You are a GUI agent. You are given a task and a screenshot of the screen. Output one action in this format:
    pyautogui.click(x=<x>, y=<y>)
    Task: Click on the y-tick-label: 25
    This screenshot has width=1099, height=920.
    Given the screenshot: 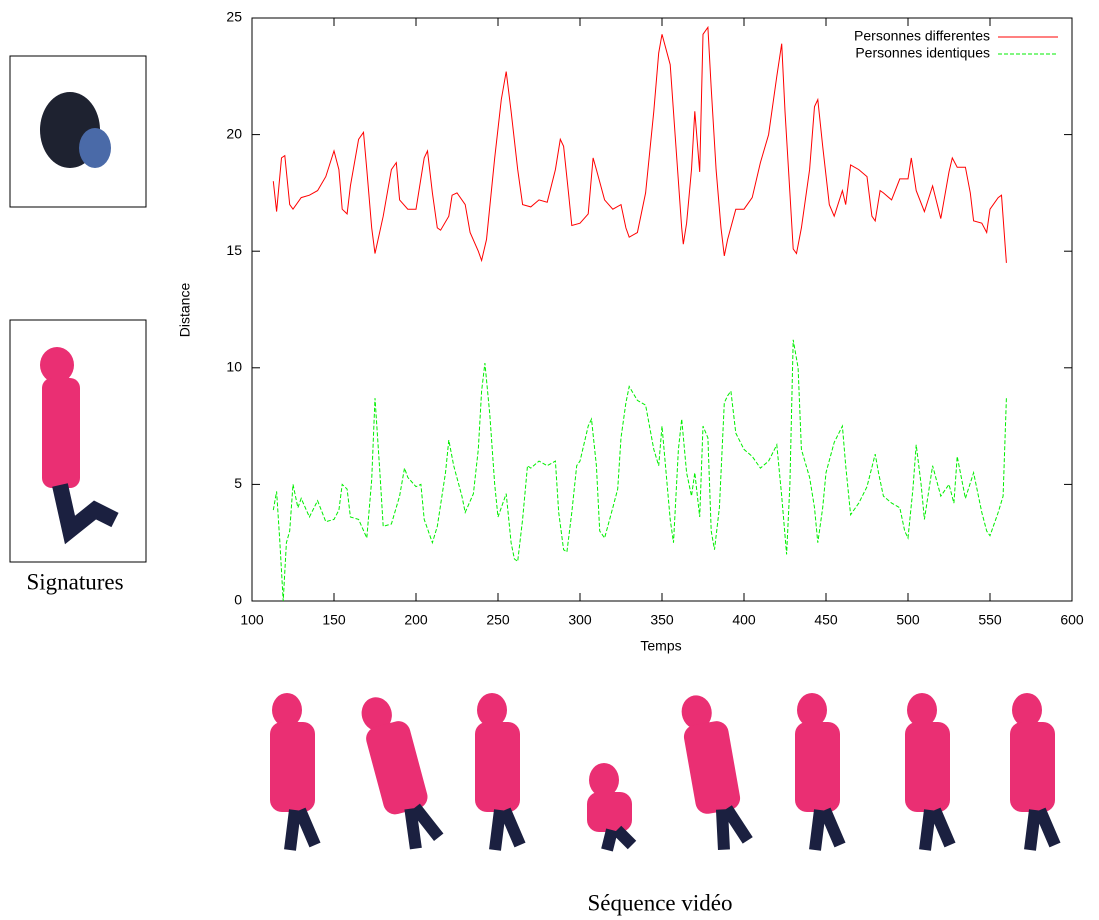 What is the action you would take?
    pyautogui.click(x=234, y=17)
    